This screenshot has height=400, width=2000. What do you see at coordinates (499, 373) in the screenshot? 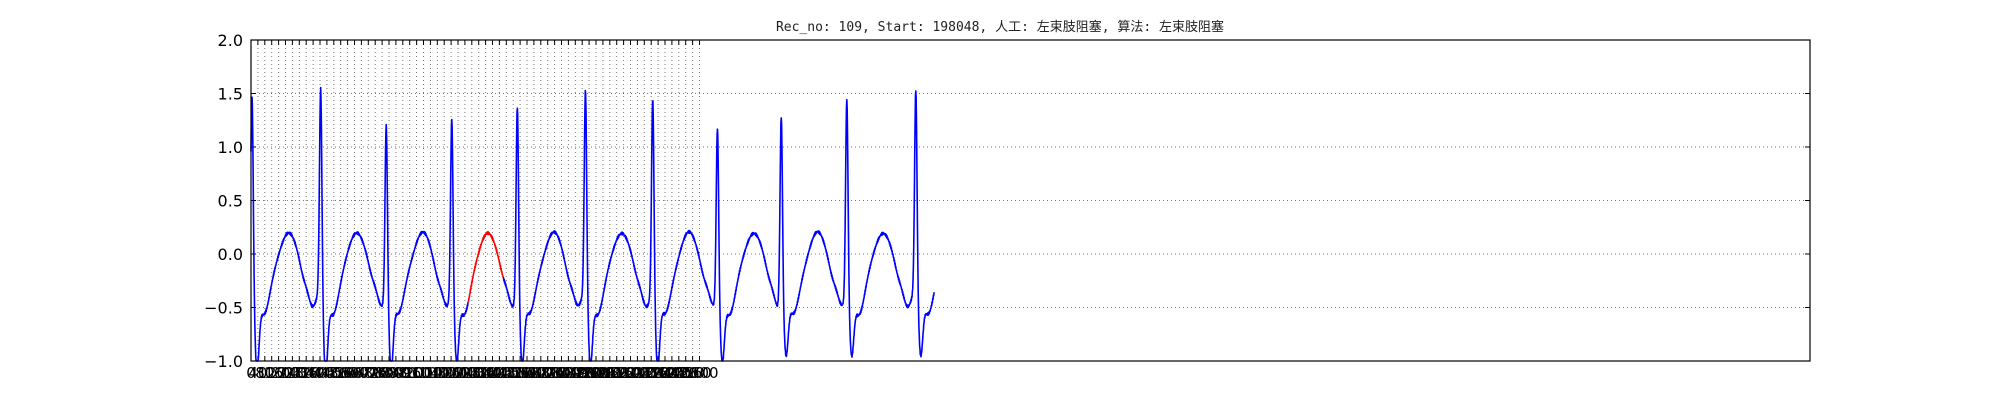
I see `x-tick-label: 1440` at bounding box center [499, 373].